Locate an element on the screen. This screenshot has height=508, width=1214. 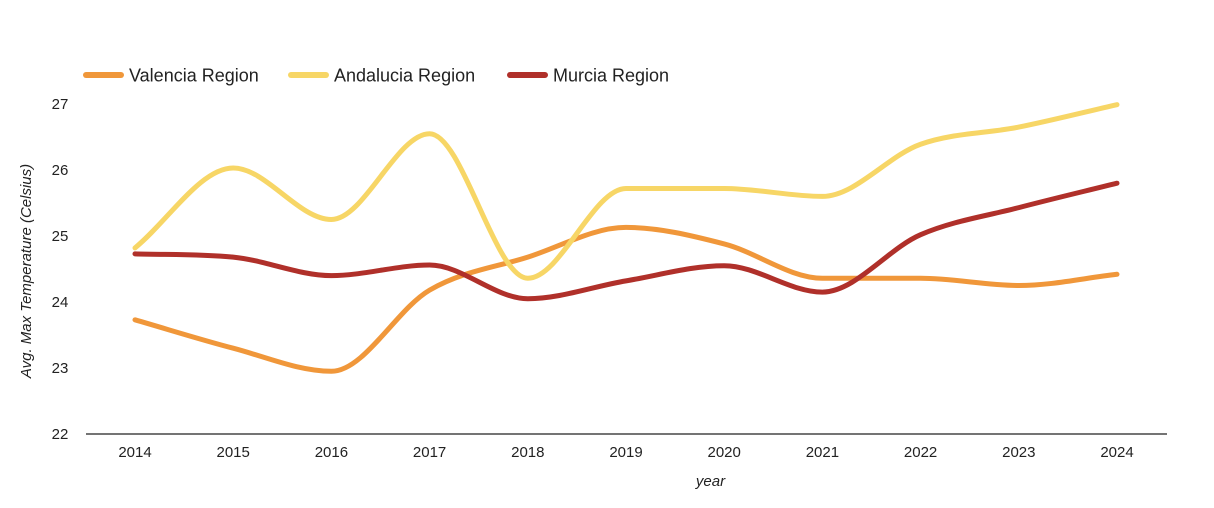
x-tick-label: 2024 is located at coordinates (1116, 452).